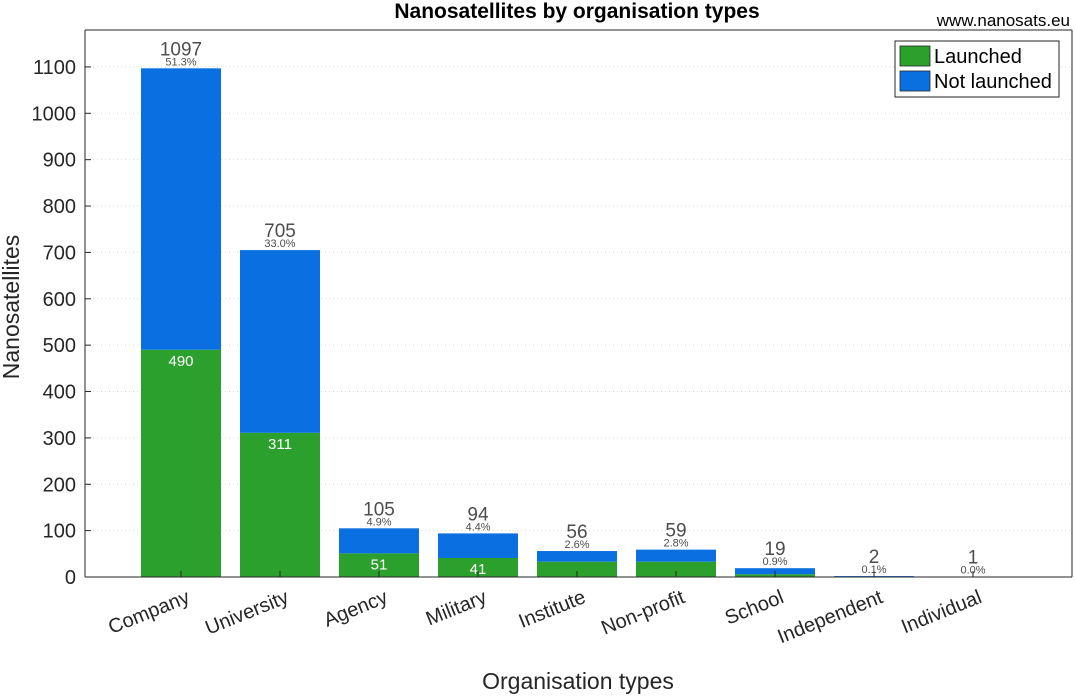 This screenshot has width=1075, height=700. I want to click on y-tick-label: 300, so click(59, 439).